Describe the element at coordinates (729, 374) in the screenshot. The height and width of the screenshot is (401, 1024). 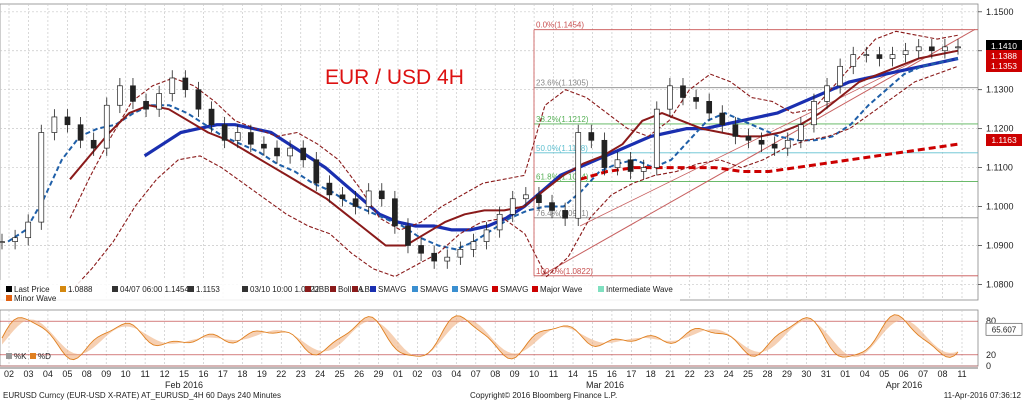
I see `x-tick-label: 24` at that location.